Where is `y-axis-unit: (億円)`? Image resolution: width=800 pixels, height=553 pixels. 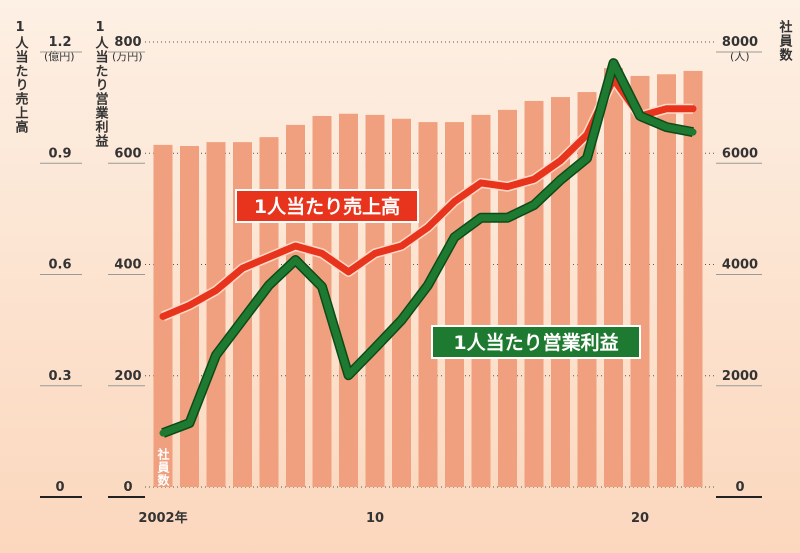
y-axis-unit: (億円) is located at coordinates (59, 56).